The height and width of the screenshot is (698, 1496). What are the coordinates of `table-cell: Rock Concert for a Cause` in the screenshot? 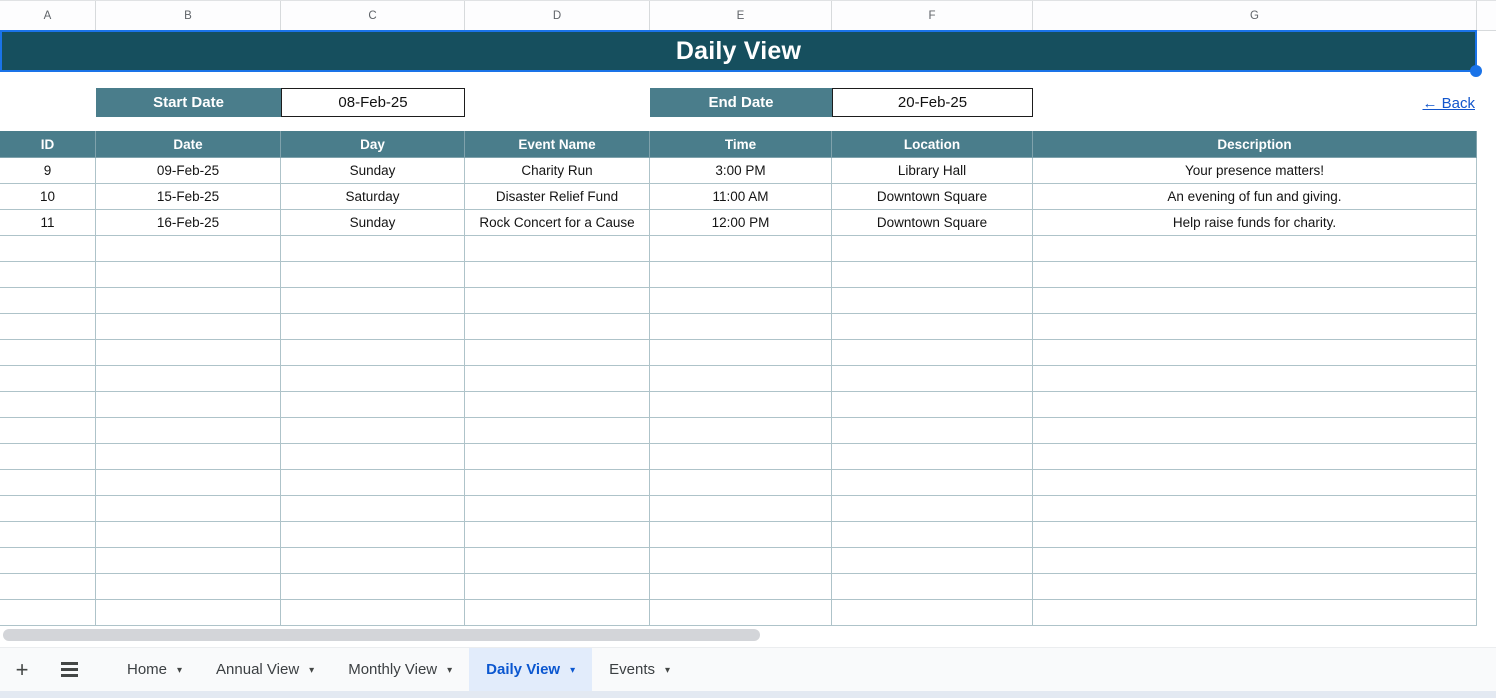 It's located at (557, 223).